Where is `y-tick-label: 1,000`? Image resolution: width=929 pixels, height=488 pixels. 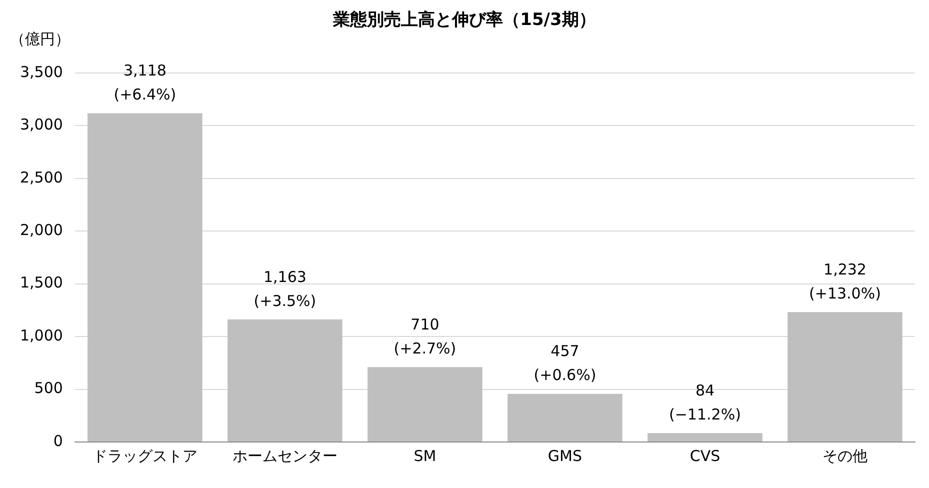
y-tick-label: 1,000 is located at coordinates (41, 335).